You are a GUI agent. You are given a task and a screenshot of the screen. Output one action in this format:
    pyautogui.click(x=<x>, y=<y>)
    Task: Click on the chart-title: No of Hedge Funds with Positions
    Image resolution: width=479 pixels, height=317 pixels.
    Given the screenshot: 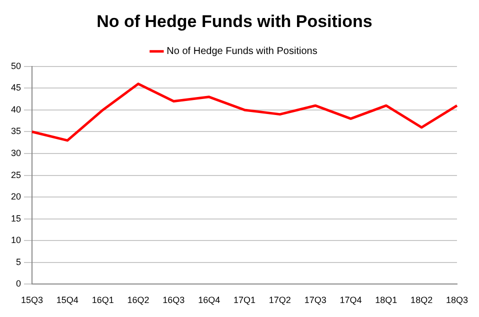 What is the action you would take?
    pyautogui.click(x=234, y=21)
    